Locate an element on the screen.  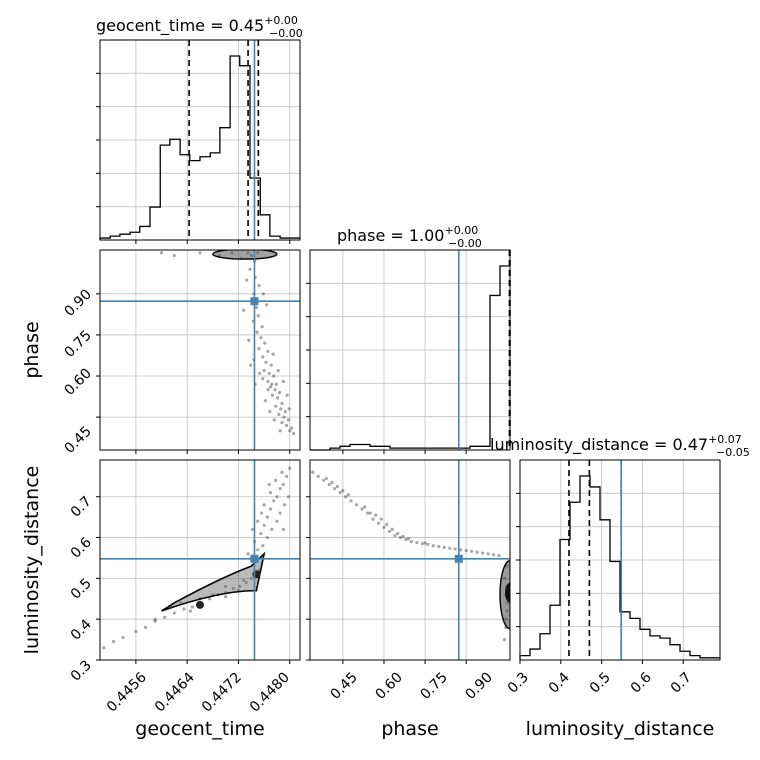
title-luminosity-distance: luminosity_distance = 0.47+0.07 is located at coordinates (616, 444).